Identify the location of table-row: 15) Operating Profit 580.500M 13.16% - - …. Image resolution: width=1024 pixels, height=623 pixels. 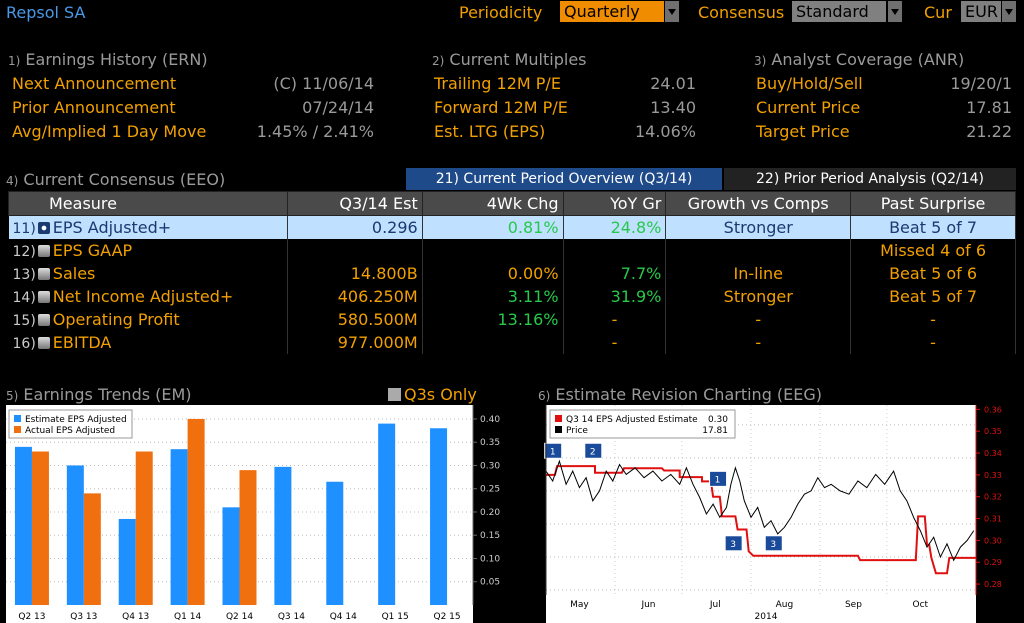
(512, 319).